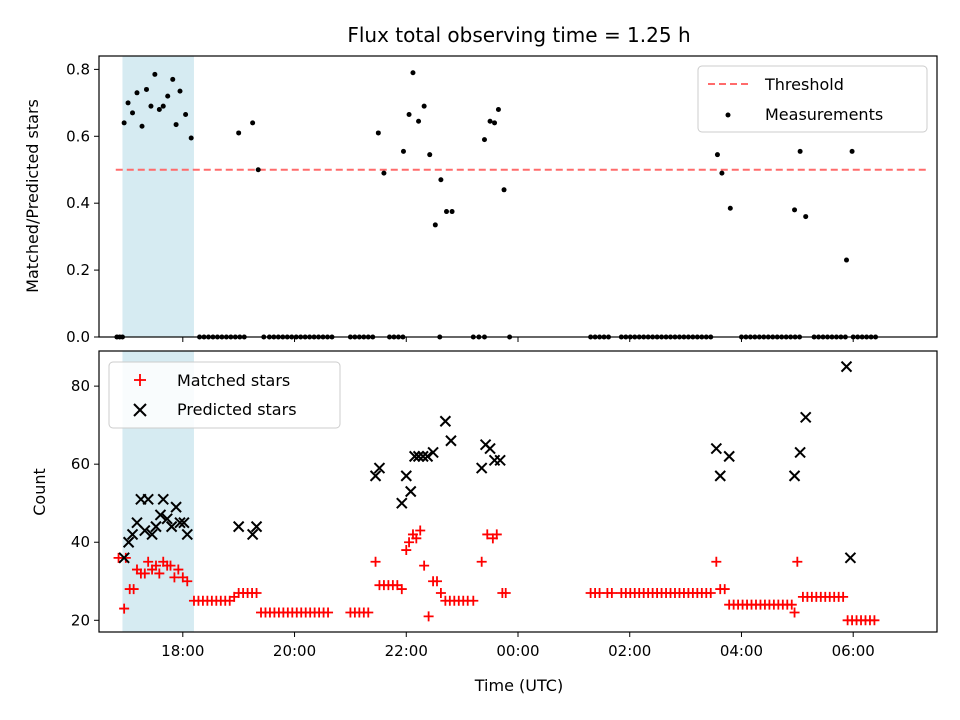  Describe the element at coordinates (804, 84) in the screenshot. I see `legend-threshold-label: Threshold` at that location.